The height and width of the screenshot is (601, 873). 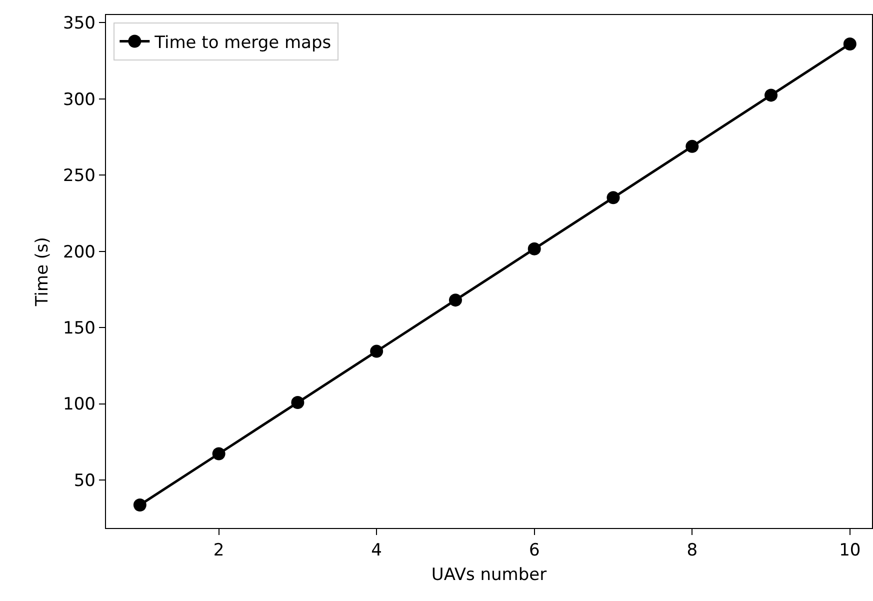 What do you see at coordinates (79, 328) in the screenshot?
I see `y-tick-label: 150` at bounding box center [79, 328].